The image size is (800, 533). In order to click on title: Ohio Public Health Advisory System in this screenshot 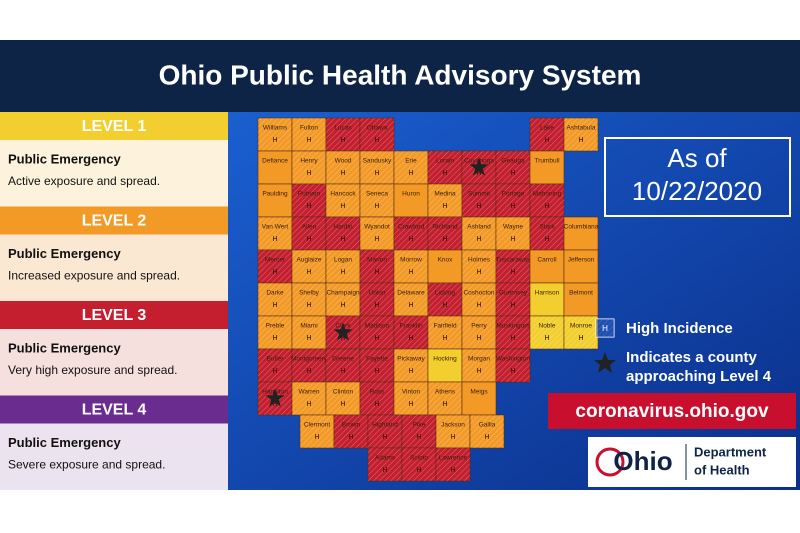, I will do `click(400, 74)`.